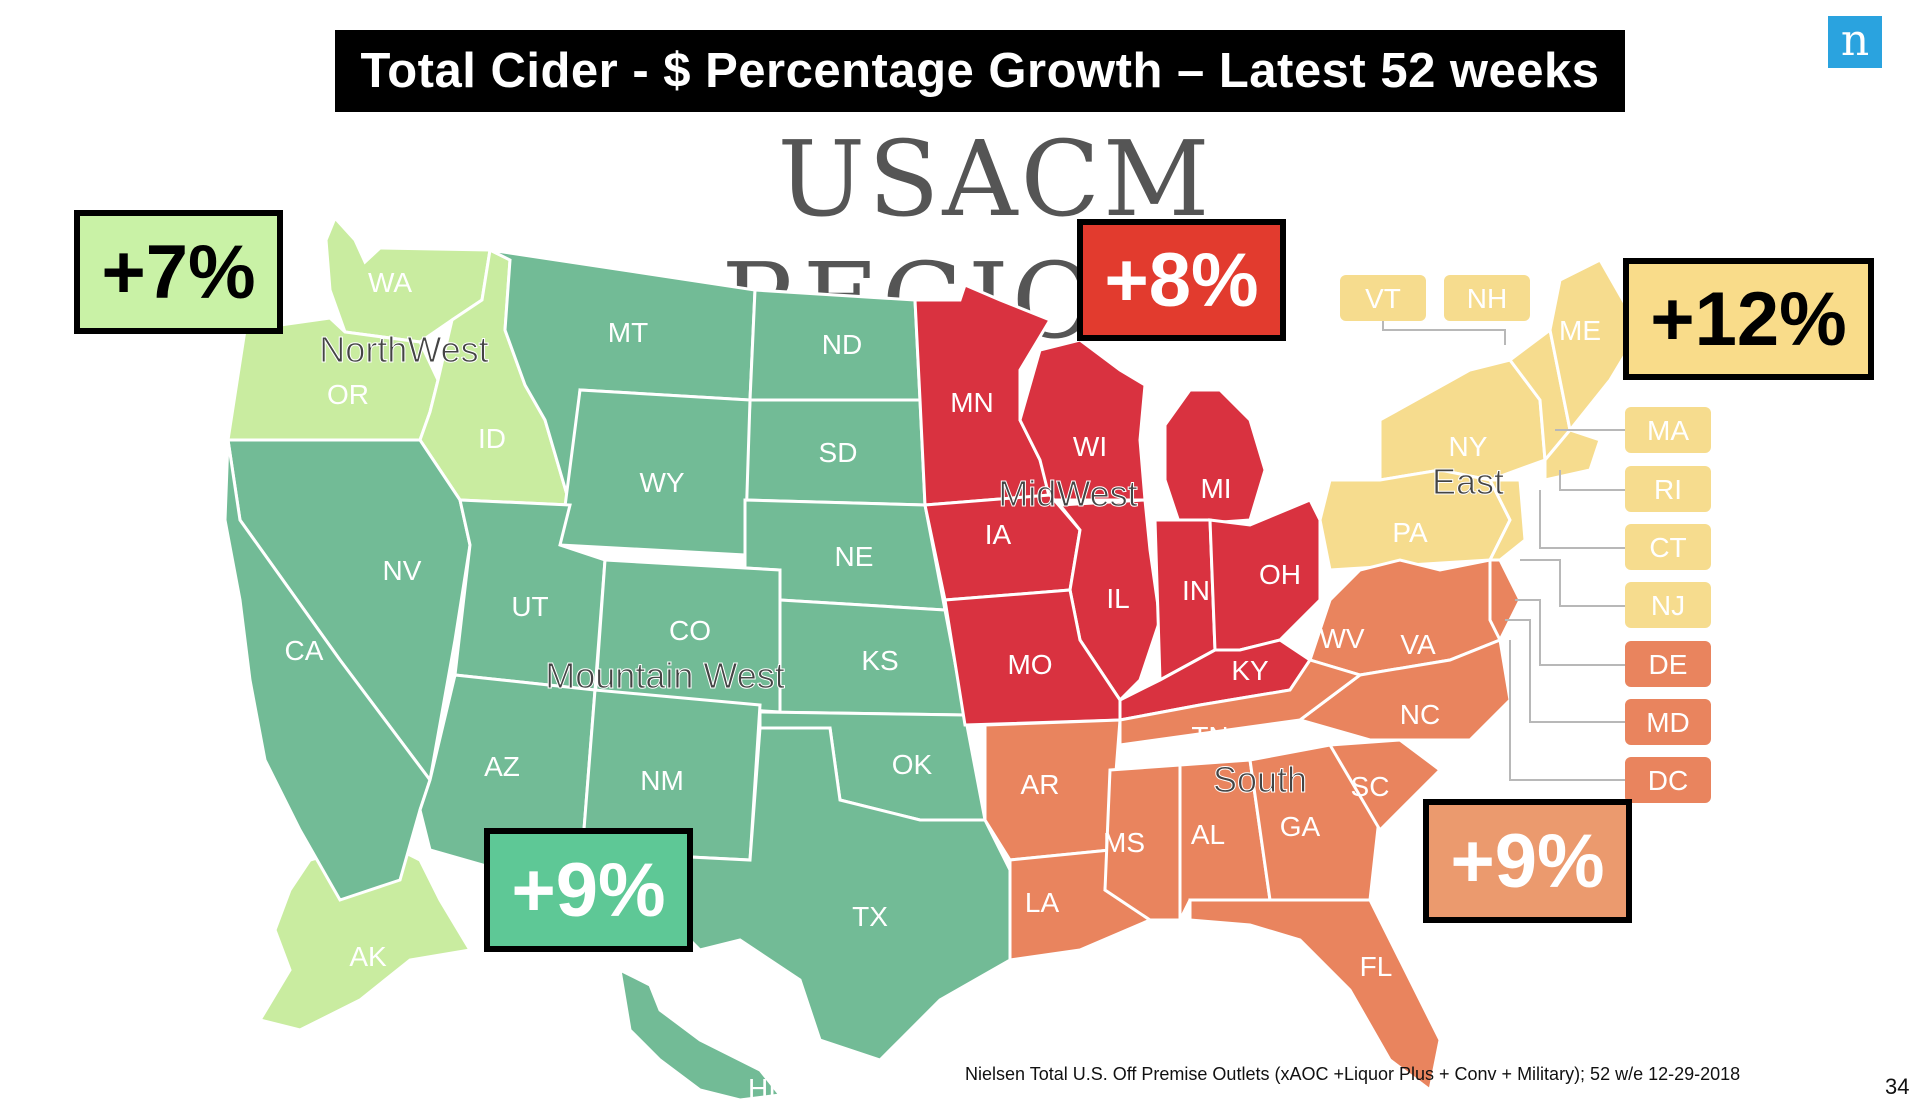 This screenshot has width=1924, height=1104. I want to click on chip-vt, so click(1383, 298).